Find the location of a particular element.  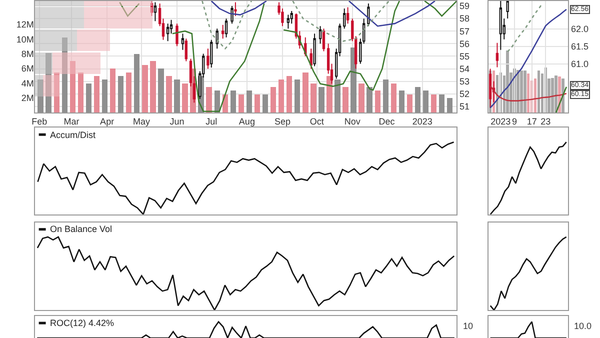

y2-tick-label: 6M is located at coordinates (27, 69).